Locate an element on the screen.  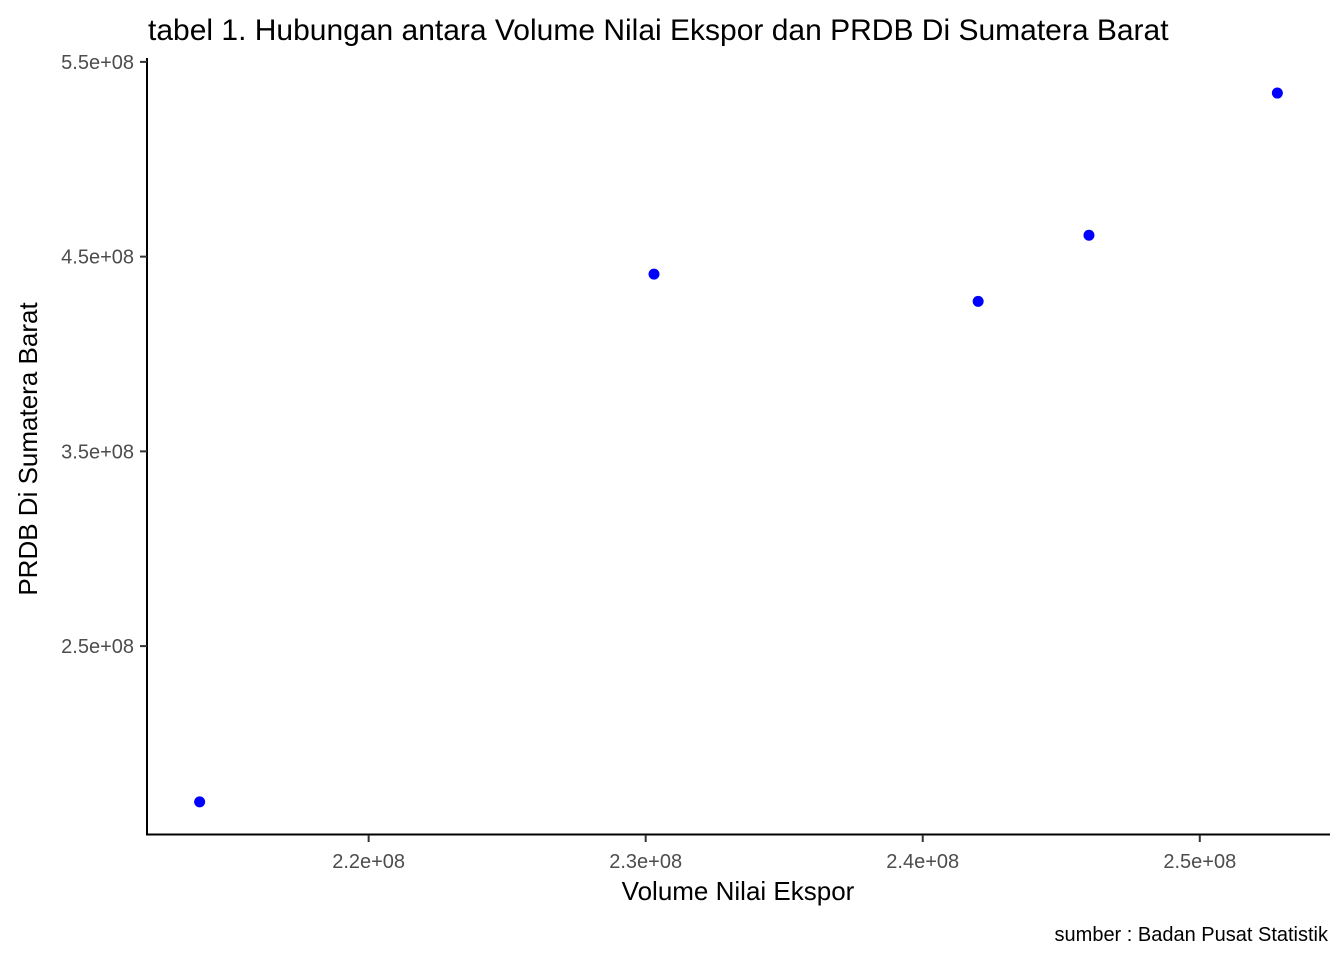
x-axis-ticks: 2.2e+08 2.3e+08 2.4e+08 2.5e+08 is located at coordinates (784, 854).